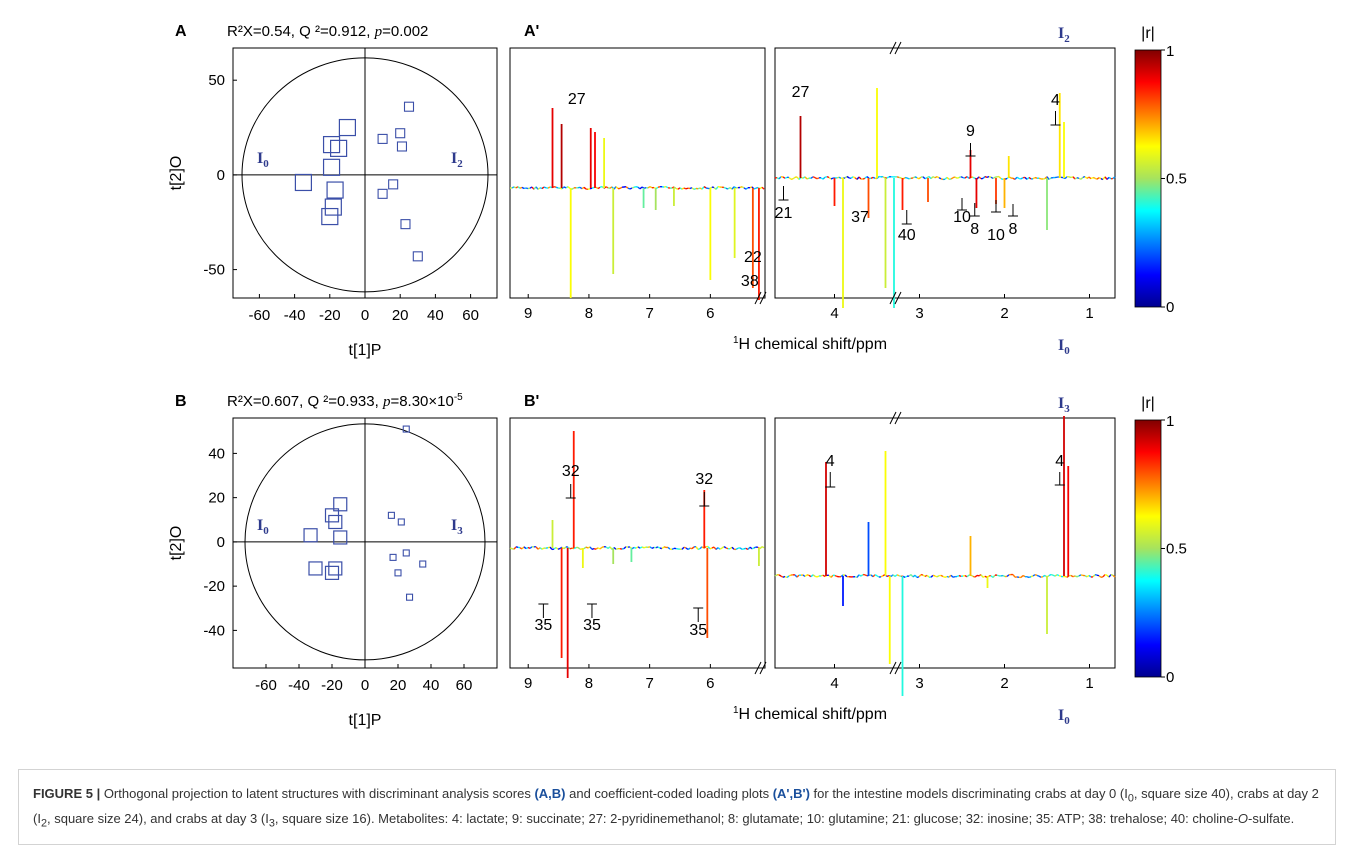 The height and width of the screenshot is (851, 1357). I want to click on axis-break-mark, so click(893, 298).